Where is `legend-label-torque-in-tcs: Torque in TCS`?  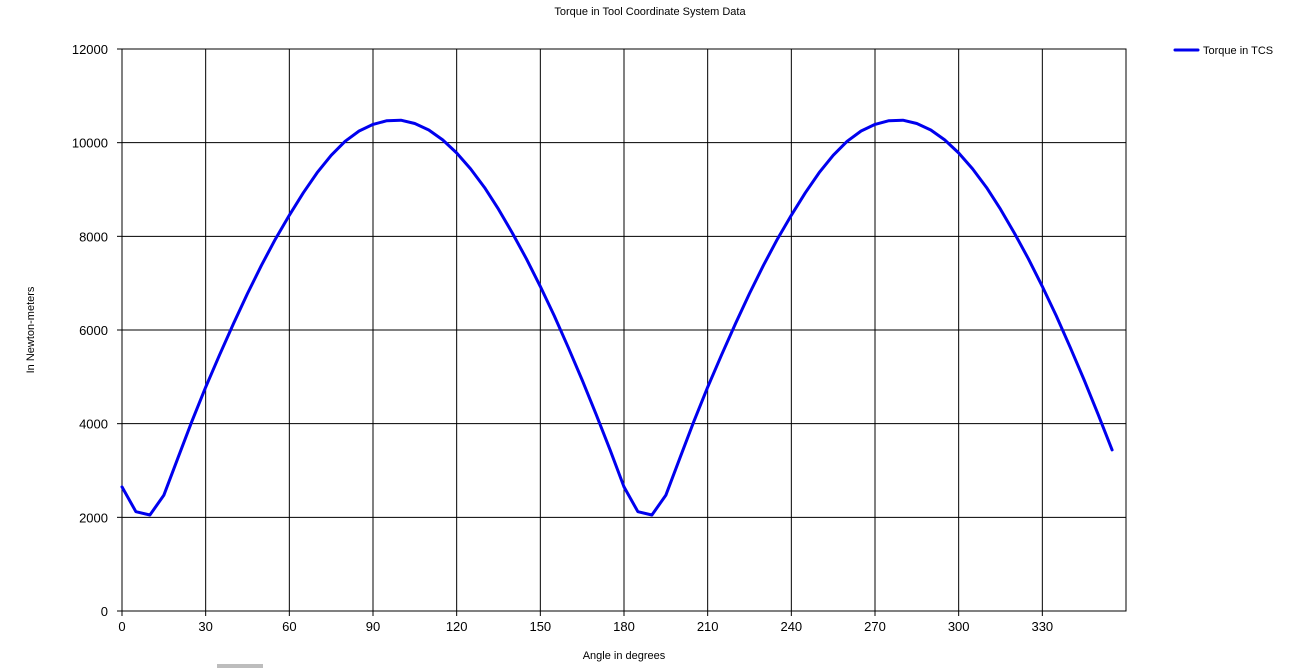 legend-label-torque-in-tcs: Torque in TCS is located at coordinates (1238, 51).